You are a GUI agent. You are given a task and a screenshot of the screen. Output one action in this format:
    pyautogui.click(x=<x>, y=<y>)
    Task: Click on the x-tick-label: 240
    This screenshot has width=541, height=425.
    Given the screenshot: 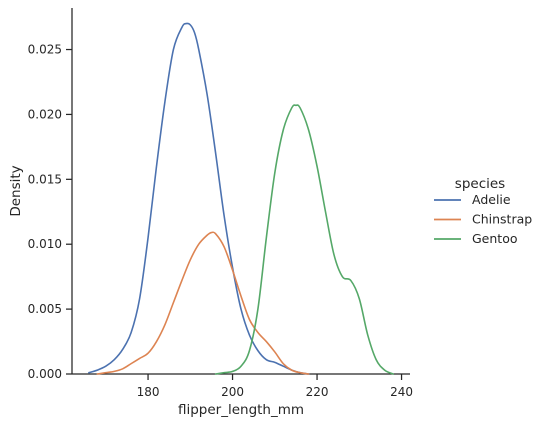 What is the action you would take?
    pyautogui.click(x=401, y=392)
    